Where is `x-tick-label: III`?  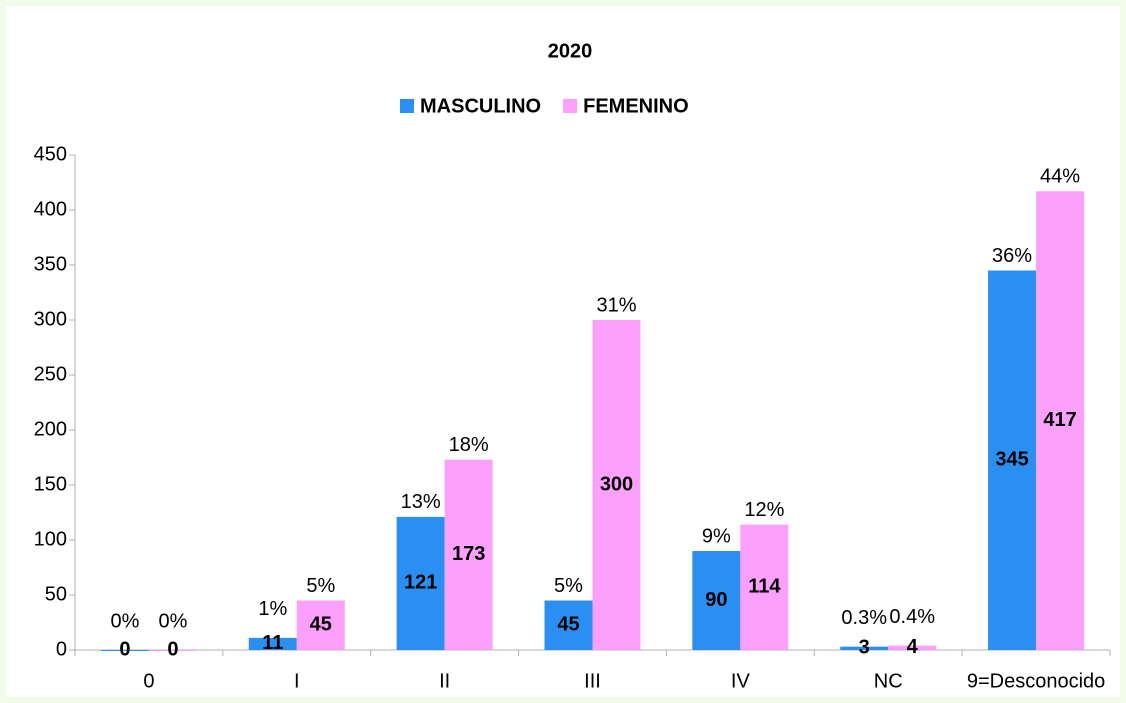 x-tick-label: III is located at coordinates (592, 681).